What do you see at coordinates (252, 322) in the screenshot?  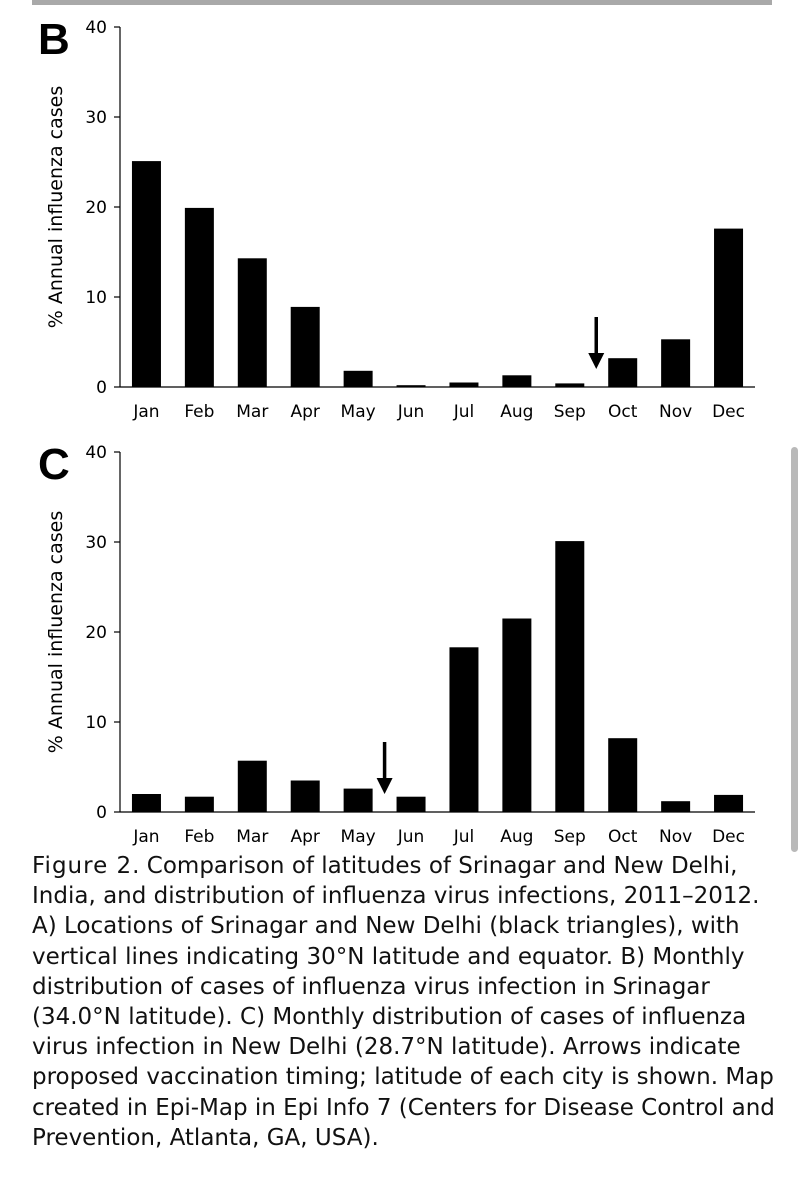 I see `panel-b-bar-mar` at bounding box center [252, 322].